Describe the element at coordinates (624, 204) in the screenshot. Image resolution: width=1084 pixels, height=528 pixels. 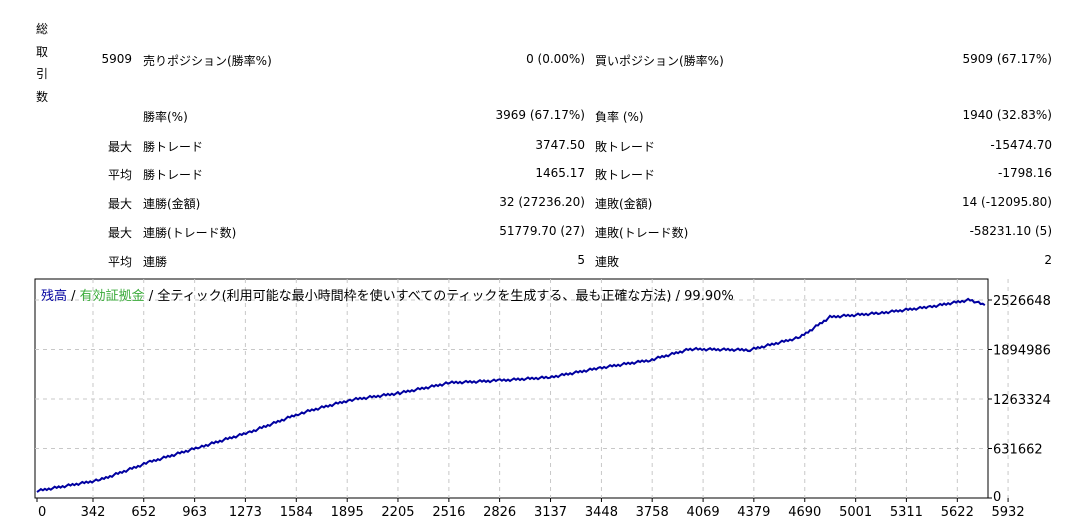
I see `stat-label2: 連敗(金額)` at that location.